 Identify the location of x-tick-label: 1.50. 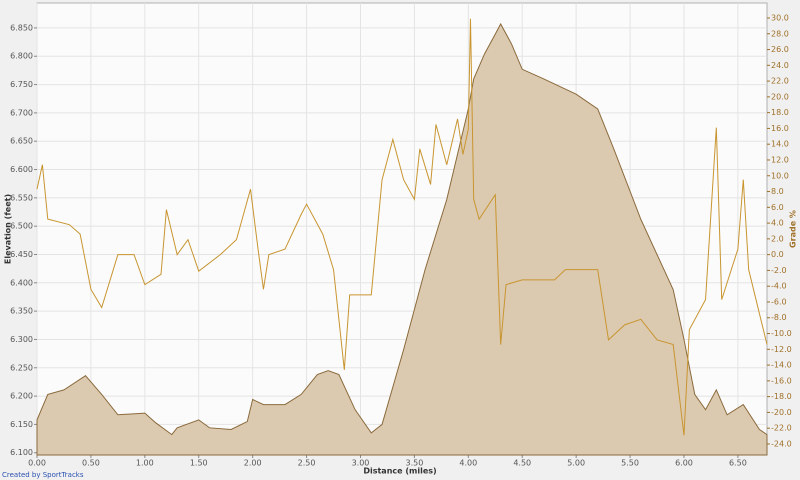
(199, 463).